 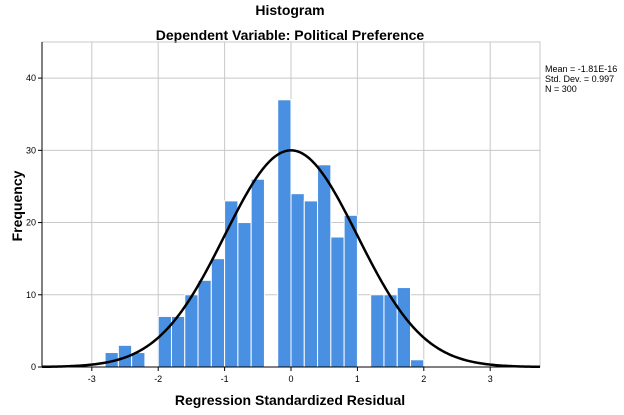 I want to click on y-tick-label: 0, so click(x=33, y=367).